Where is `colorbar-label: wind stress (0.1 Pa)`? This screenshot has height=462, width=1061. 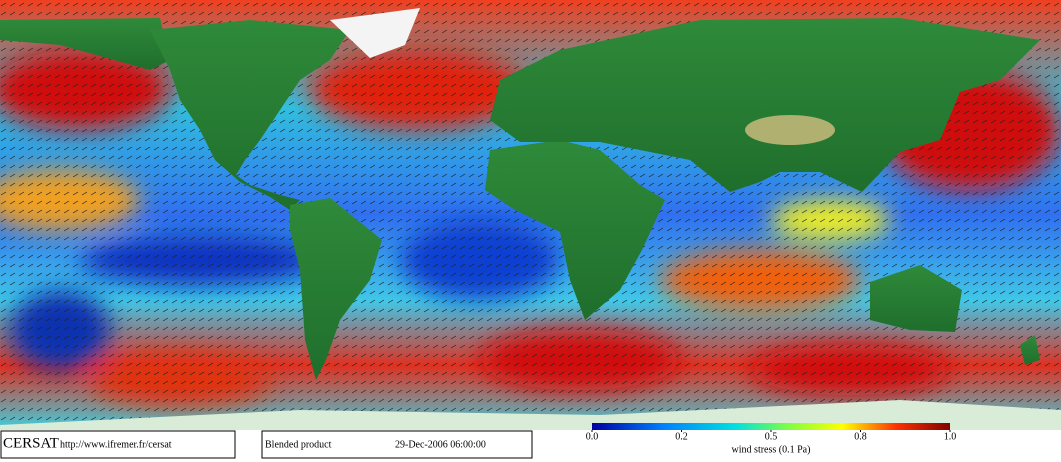 colorbar-label: wind stress (0.1 Pa) is located at coordinates (771, 449).